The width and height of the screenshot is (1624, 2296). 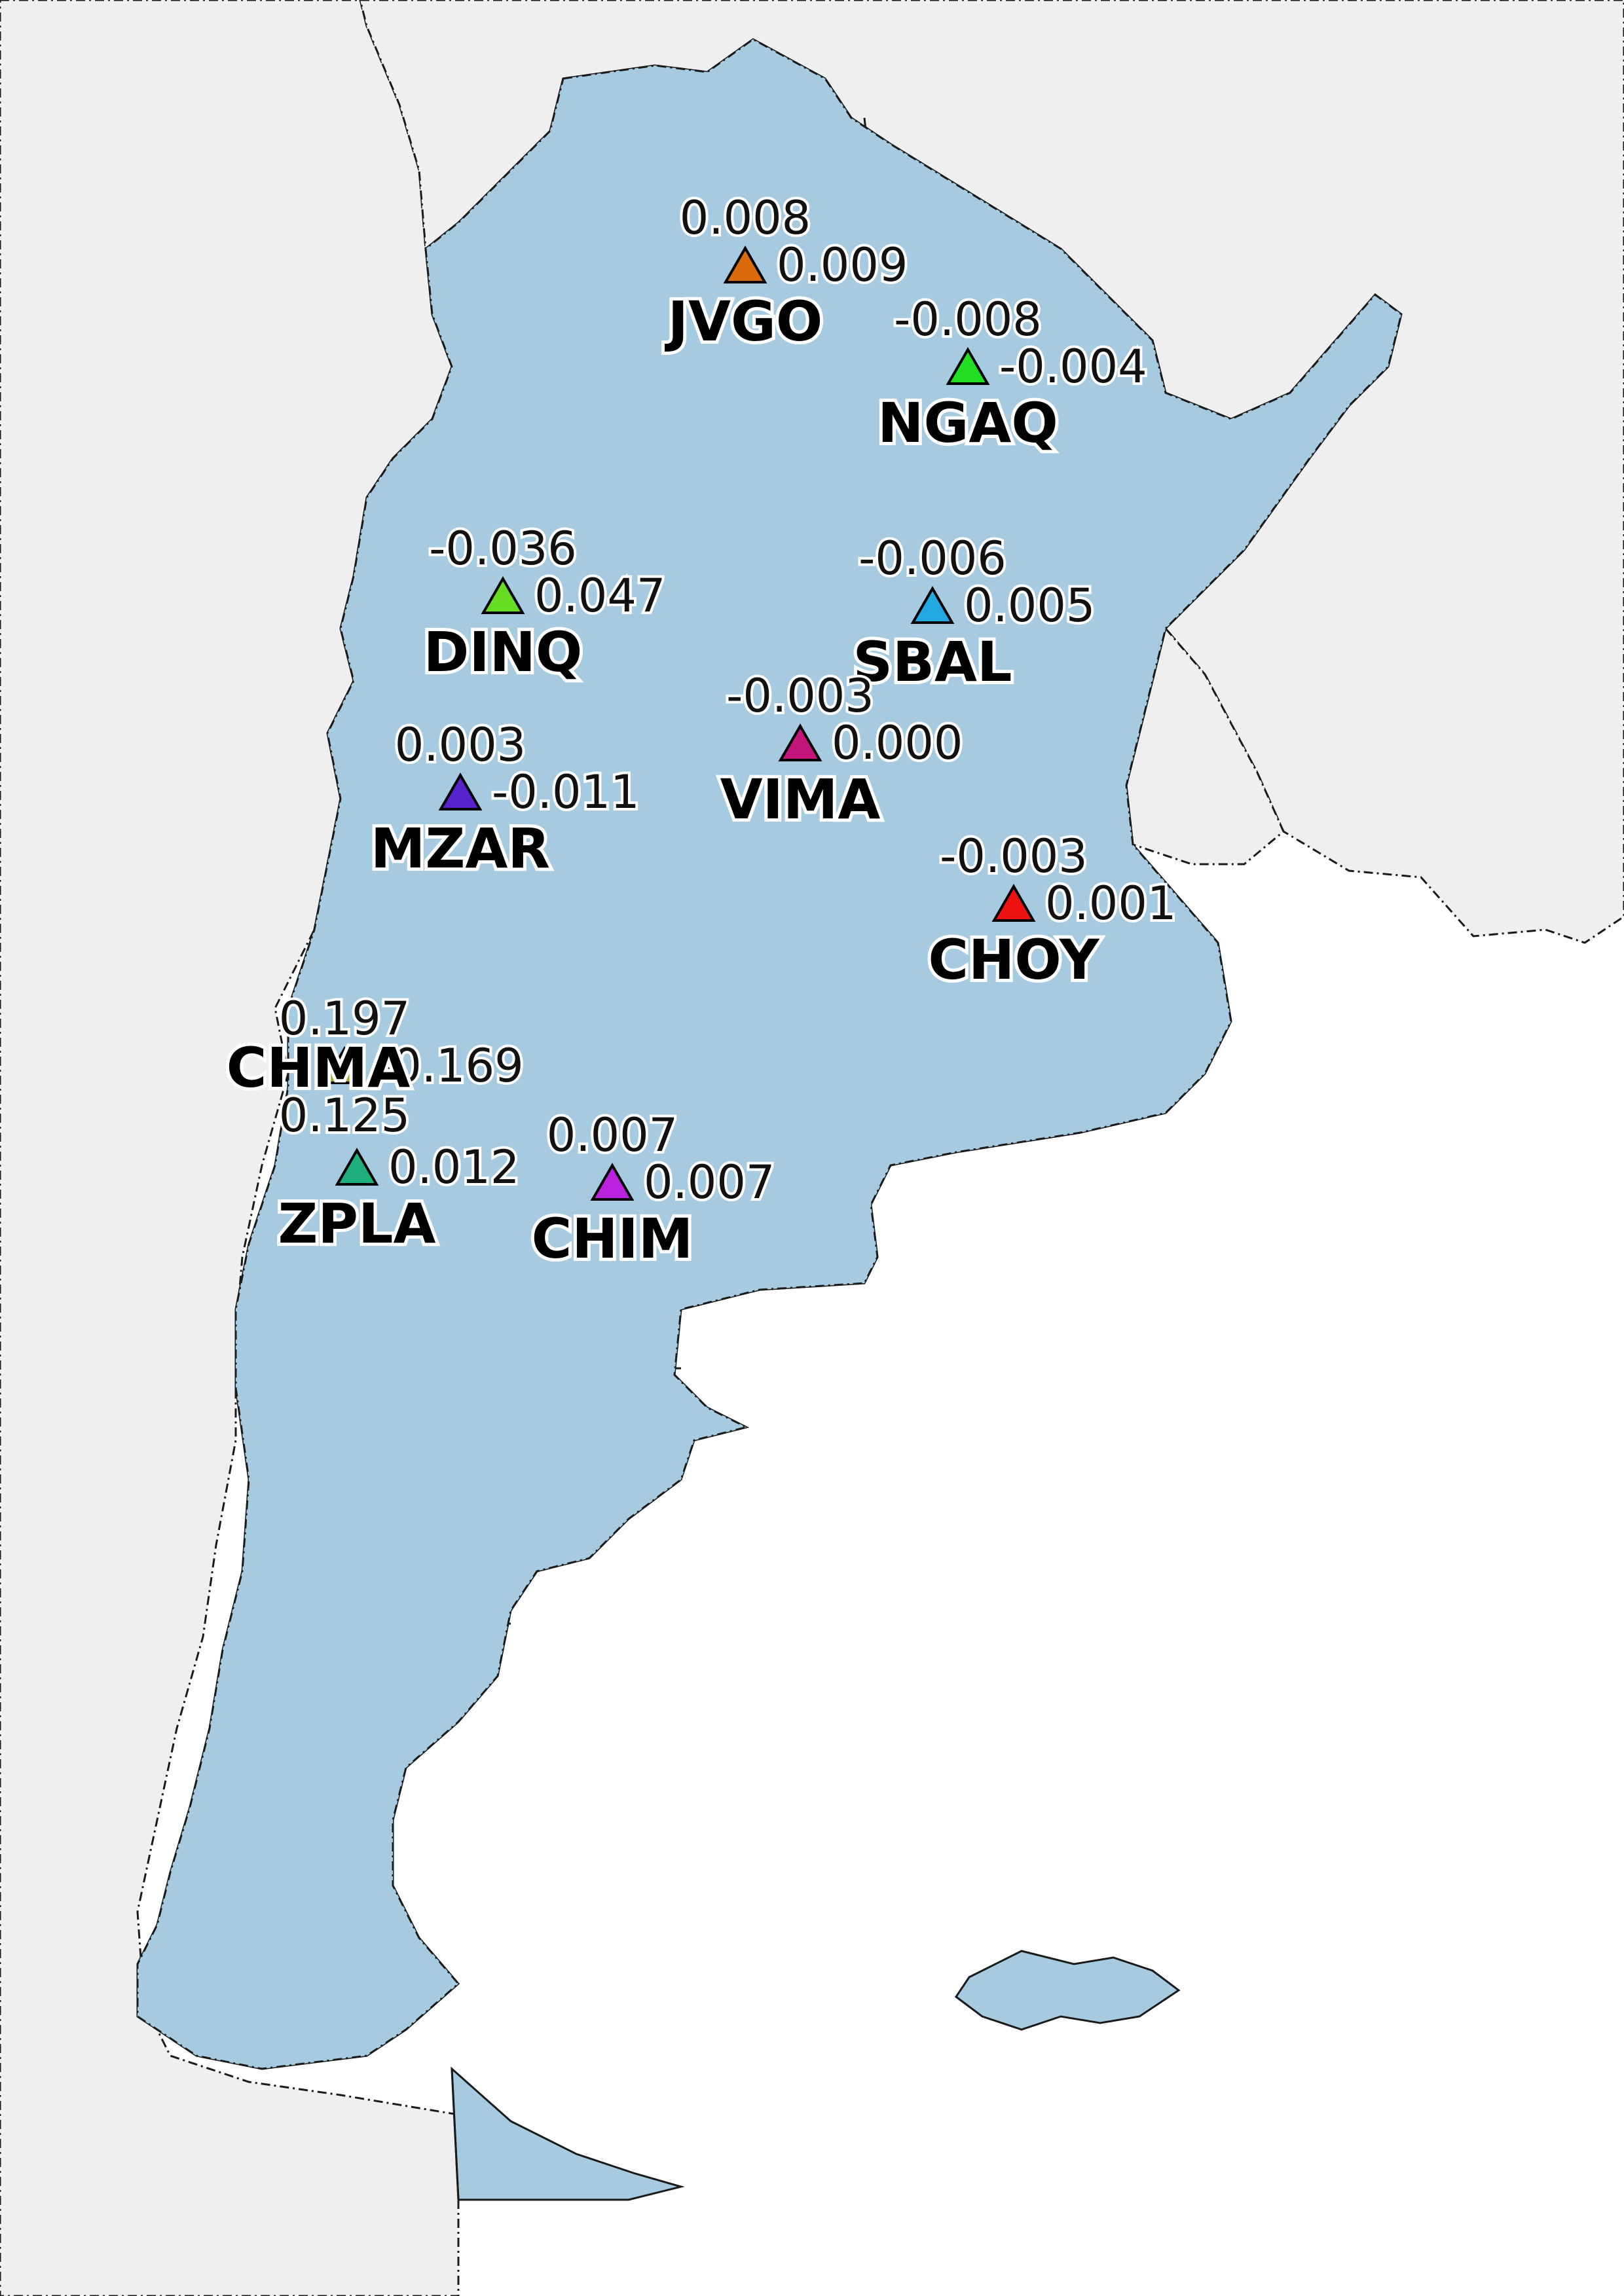 I want to click on falkland-islands, so click(x=1067, y=1990).